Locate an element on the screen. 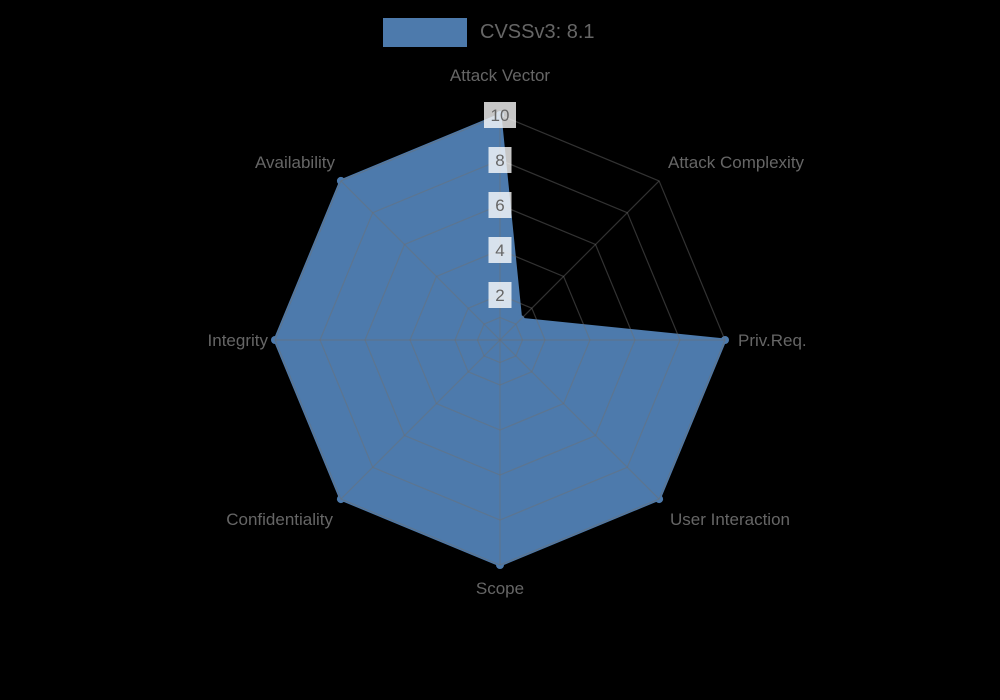  data-point-integrity is located at coordinates (275, 340).